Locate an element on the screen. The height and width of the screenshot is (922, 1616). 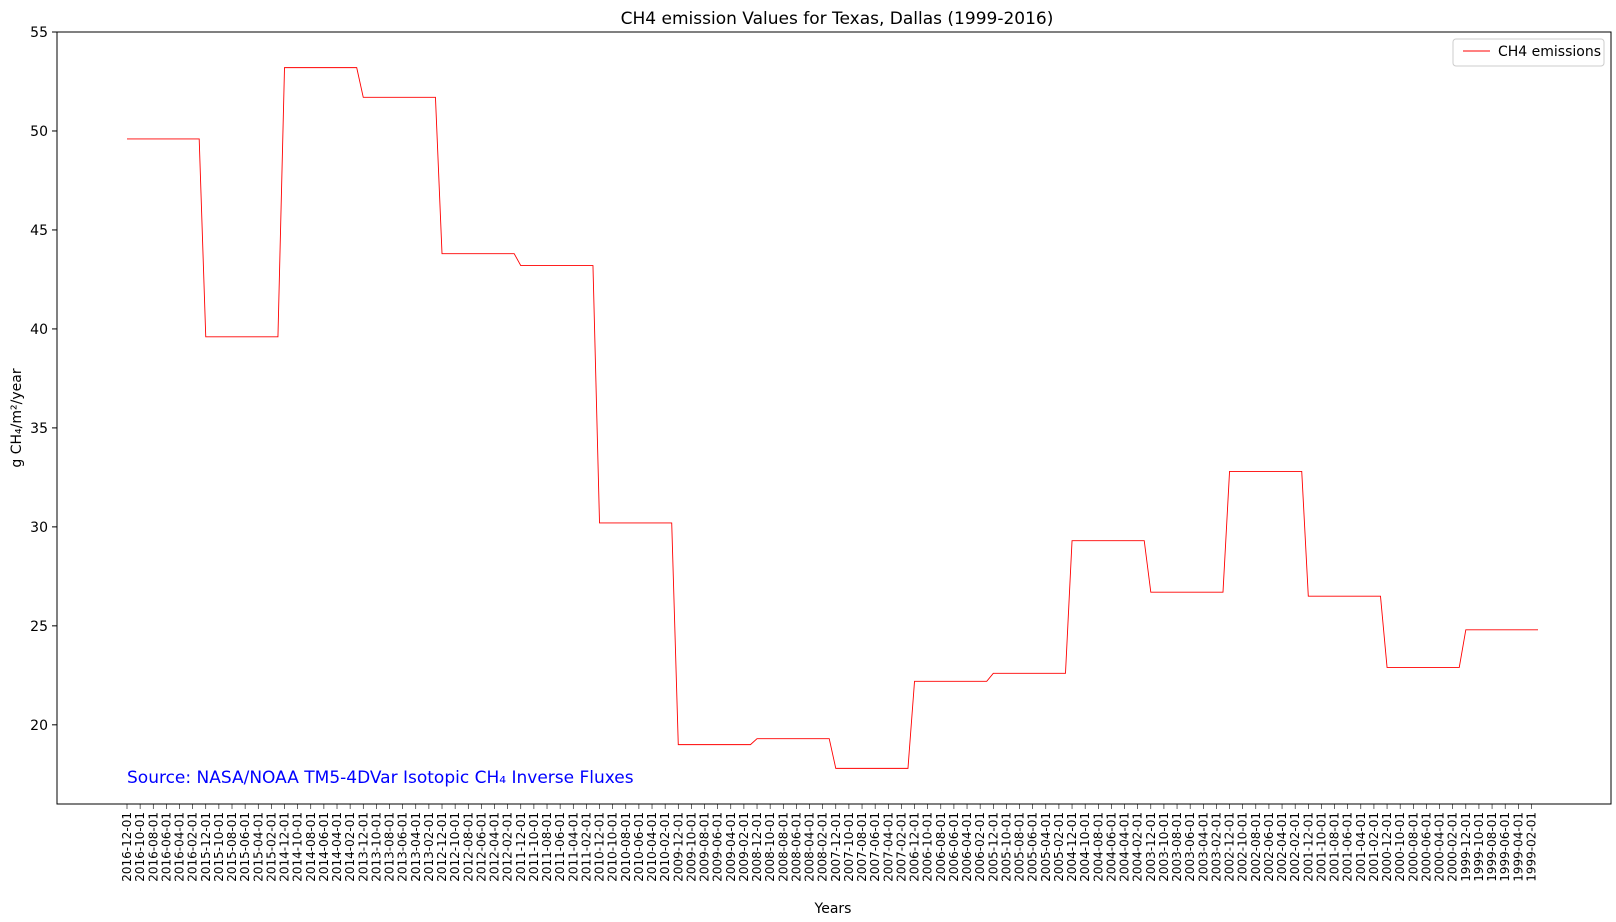
x-tick-label: 2013-10-01 is located at coordinates (376, 847).